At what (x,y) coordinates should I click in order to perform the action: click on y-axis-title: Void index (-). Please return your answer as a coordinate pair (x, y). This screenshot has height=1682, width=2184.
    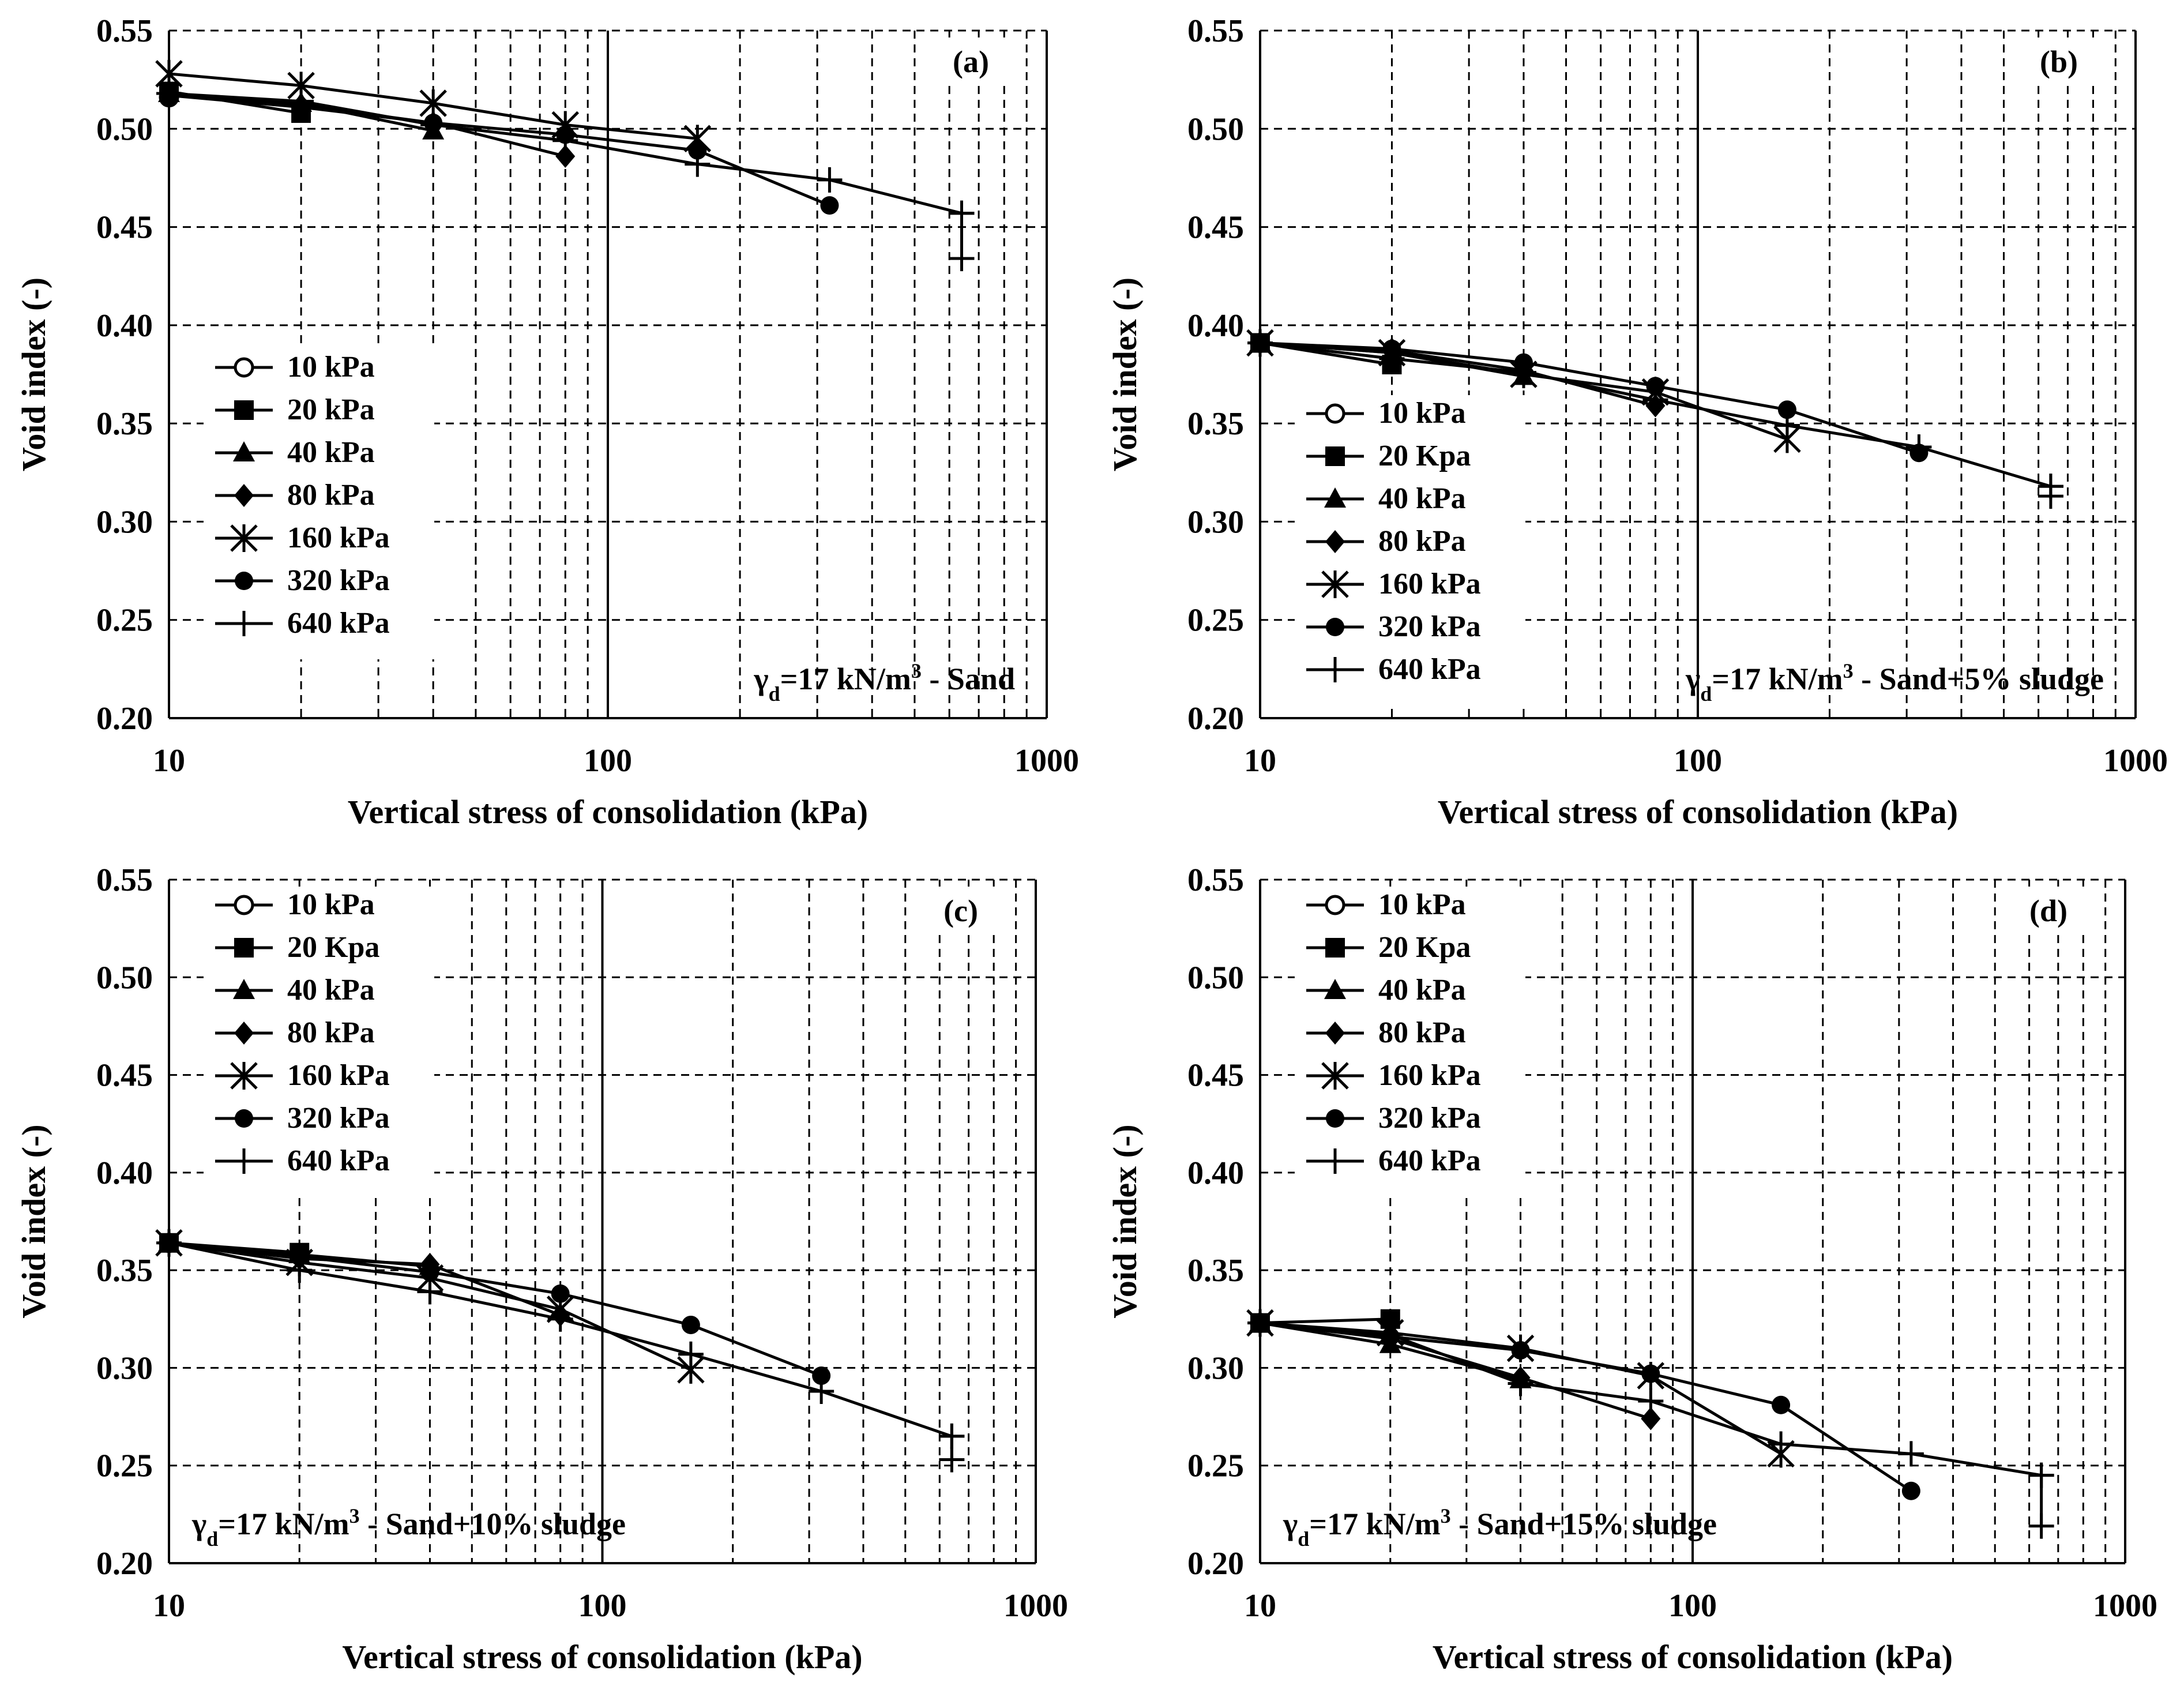
    Looking at the image, I should click on (33, 374).